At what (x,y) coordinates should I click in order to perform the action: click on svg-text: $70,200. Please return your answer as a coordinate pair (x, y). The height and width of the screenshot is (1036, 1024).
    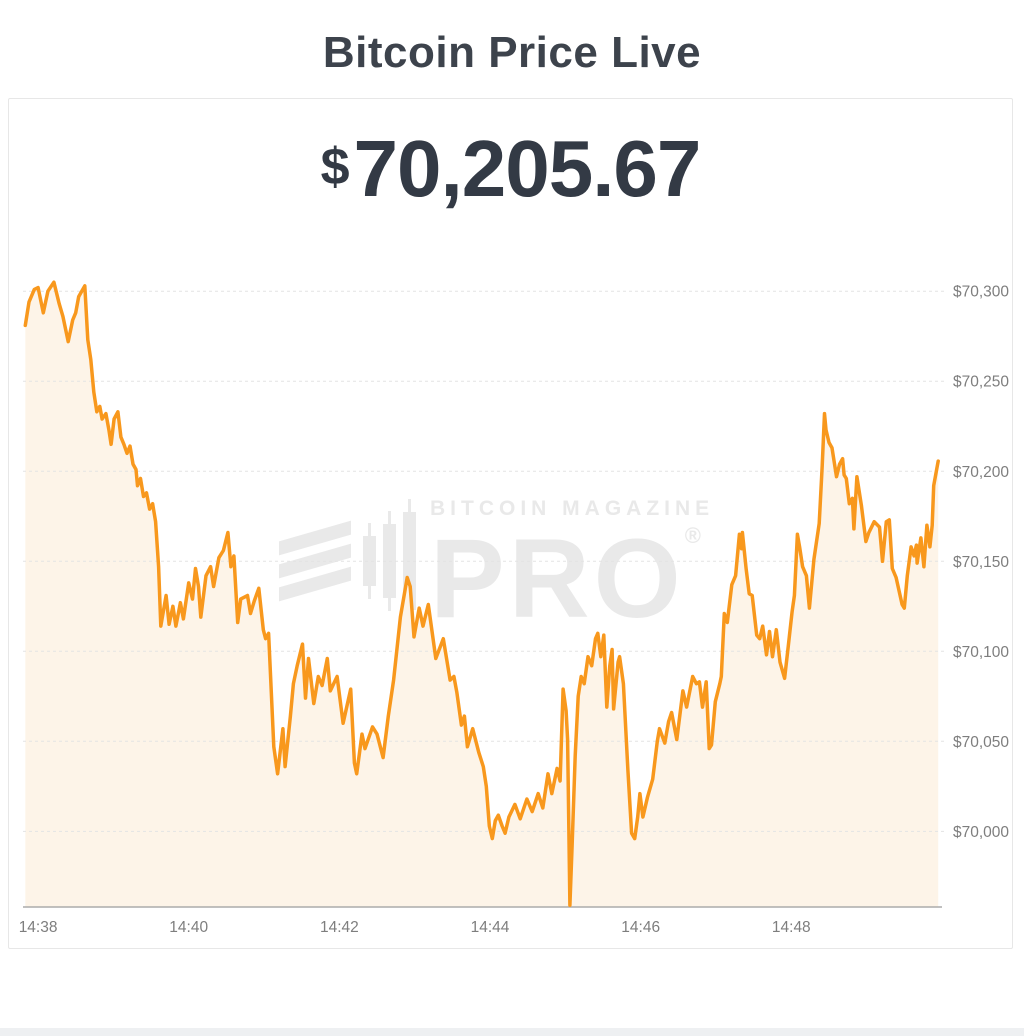
    Looking at the image, I should click on (981, 472).